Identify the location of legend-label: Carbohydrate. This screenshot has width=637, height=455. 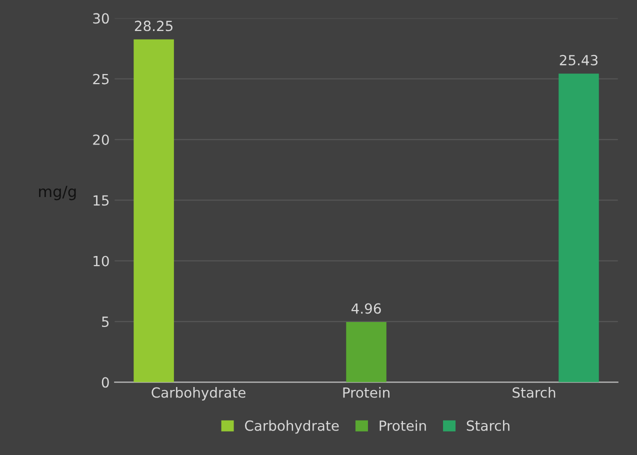
(291, 427).